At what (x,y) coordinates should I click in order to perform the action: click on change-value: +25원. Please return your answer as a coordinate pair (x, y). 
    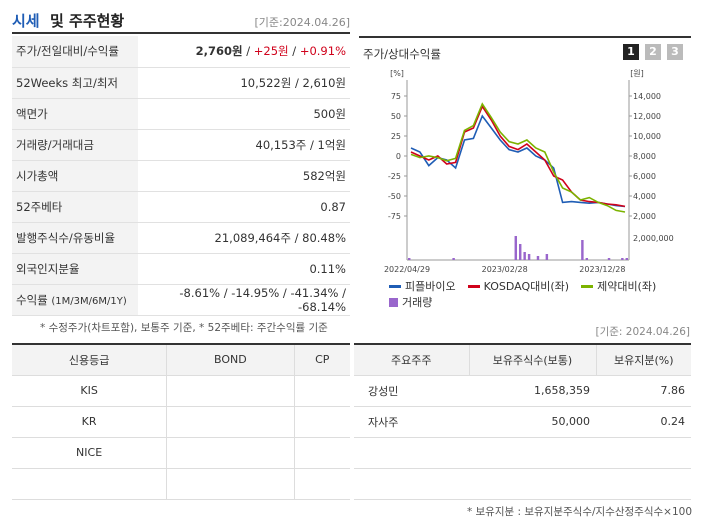
    Looking at the image, I should click on (271, 51).